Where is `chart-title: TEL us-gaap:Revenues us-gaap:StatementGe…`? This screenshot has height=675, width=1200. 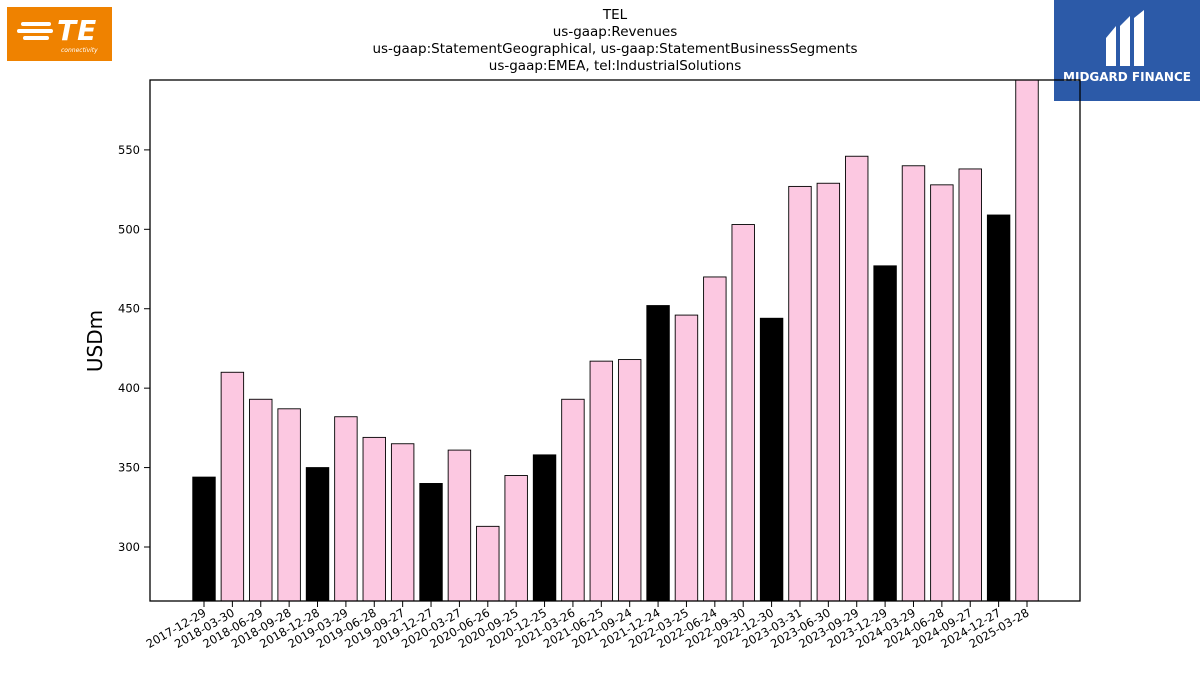
chart-title: TEL us-gaap:Revenues us-gaap:StatementGe… is located at coordinates (615, 41).